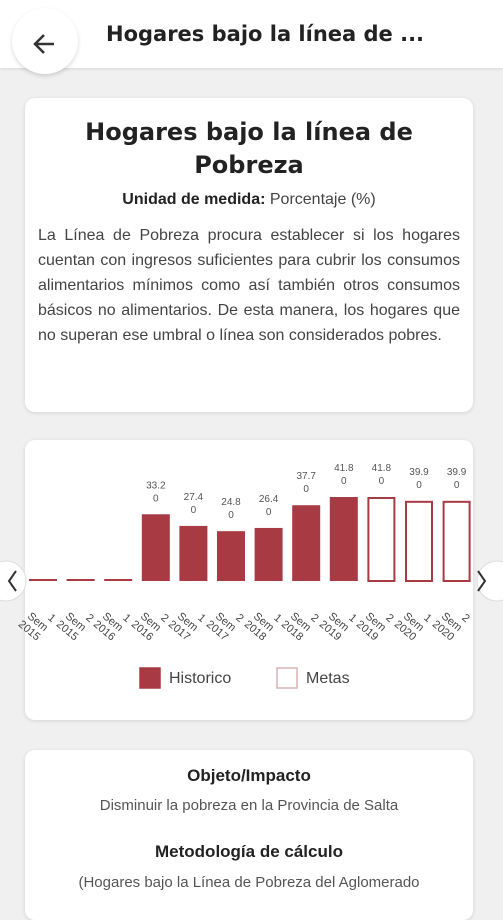 The width and height of the screenshot is (503, 920). What do you see at coordinates (43, 44) in the screenshot?
I see `back-icon` at bounding box center [43, 44].